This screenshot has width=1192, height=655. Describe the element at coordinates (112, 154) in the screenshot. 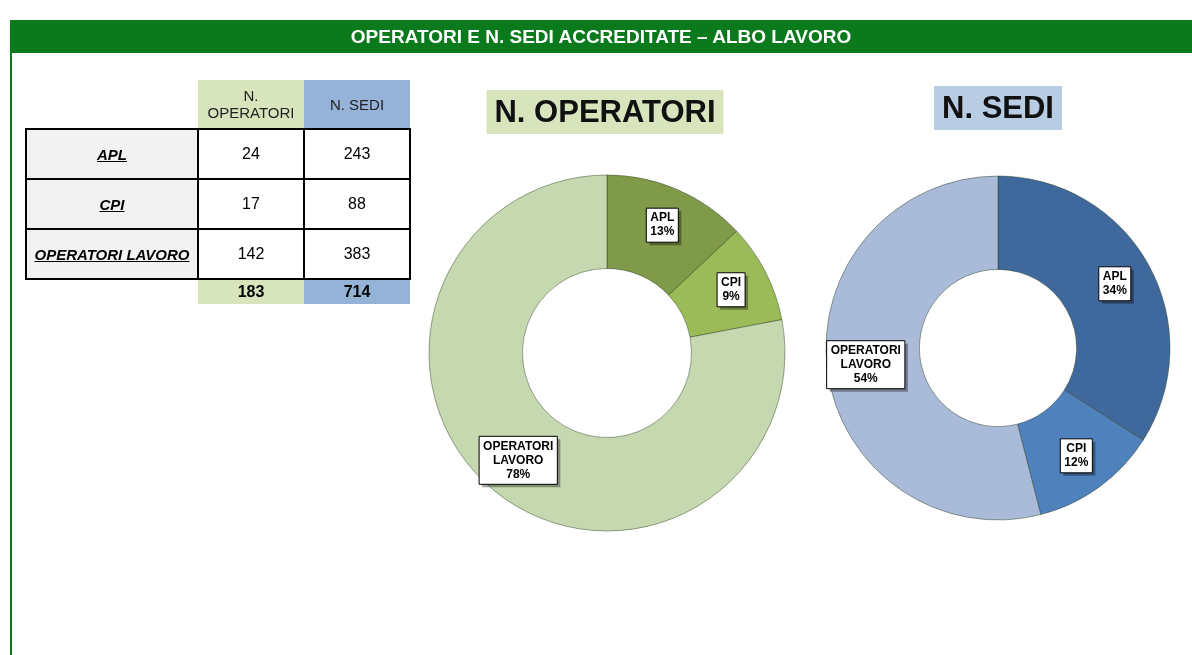

I see `category-label: APL` at that location.